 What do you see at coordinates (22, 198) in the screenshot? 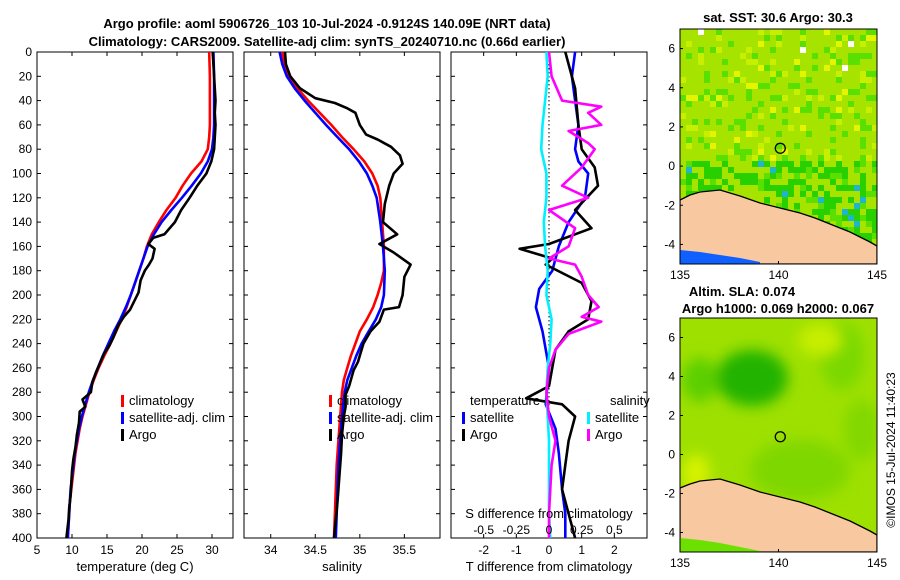
I see `y-tick-label: 120` at bounding box center [22, 198].